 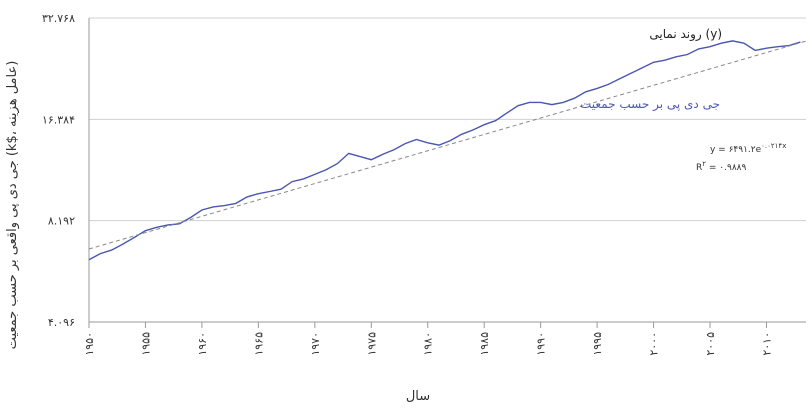 What do you see at coordinates (704, 164) in the screenshot?
I see `r-exponent: ۲` at bounding box center [704, 164].